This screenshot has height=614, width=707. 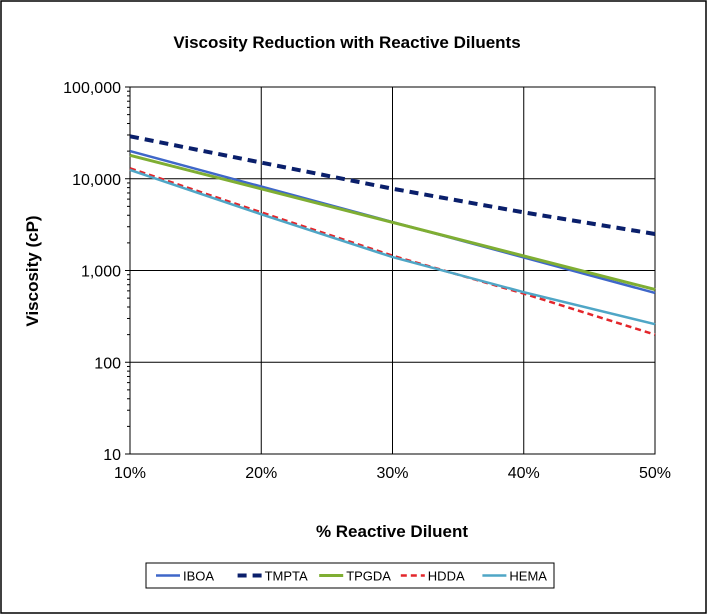 I want to click on legend-label-hdda: HDDA, so click(x=446, y=576).